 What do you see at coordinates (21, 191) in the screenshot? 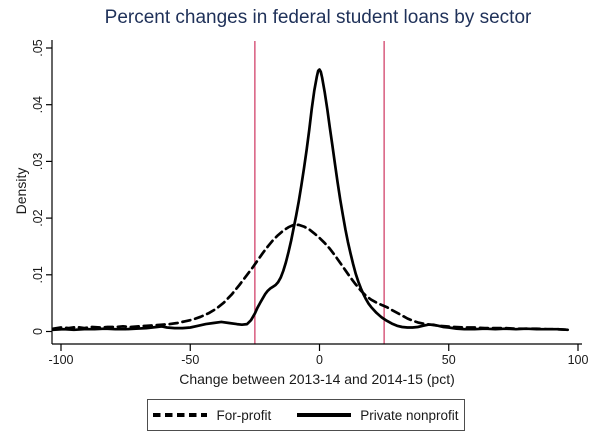
I see `y-axis-title: Density` at bounding box center [21, 191].